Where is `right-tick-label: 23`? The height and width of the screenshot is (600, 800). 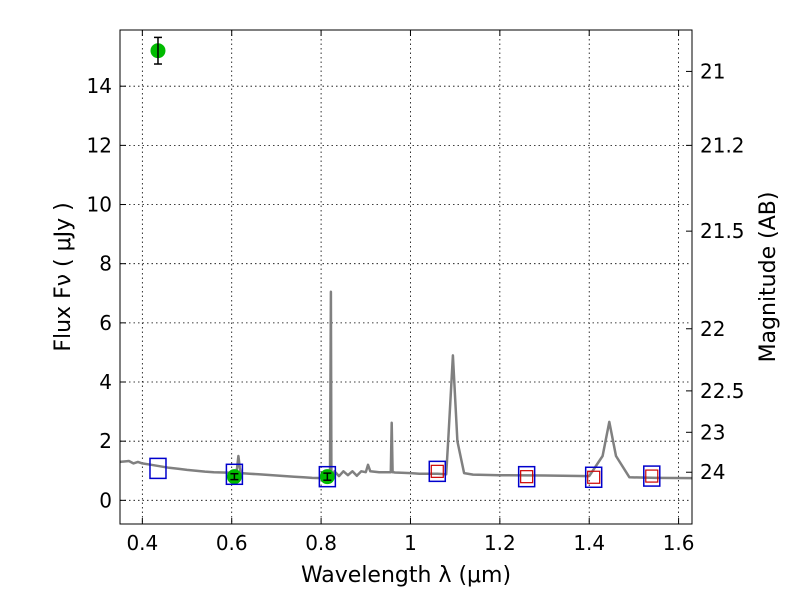
right-tick-label: 23 is located at coordinates (712, 432).